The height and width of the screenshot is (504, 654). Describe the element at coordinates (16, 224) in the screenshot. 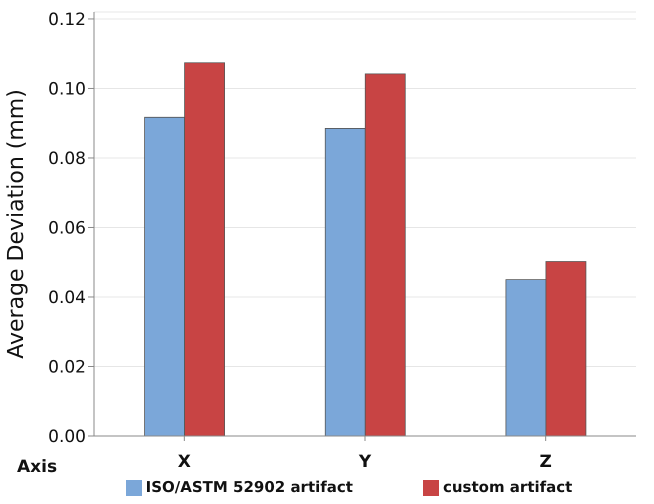

I see `y-axis-title: Average Deviation (mm)` at that location.